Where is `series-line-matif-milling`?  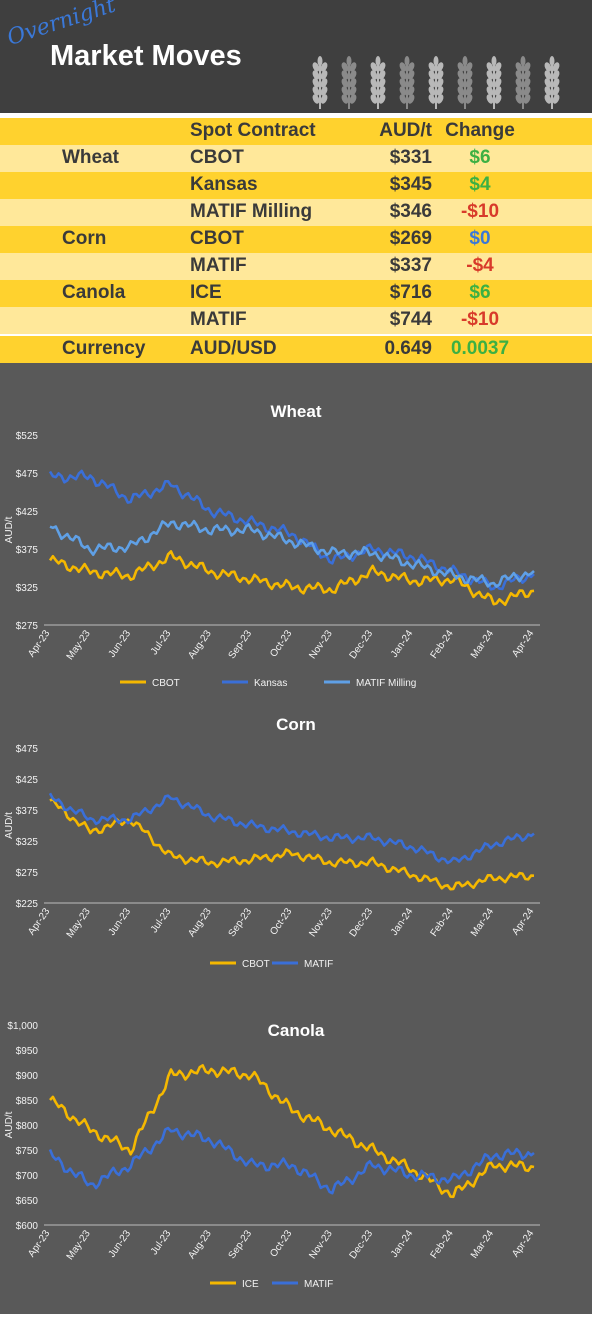
series-line-matif-milling is located at coordinates (292, 553).